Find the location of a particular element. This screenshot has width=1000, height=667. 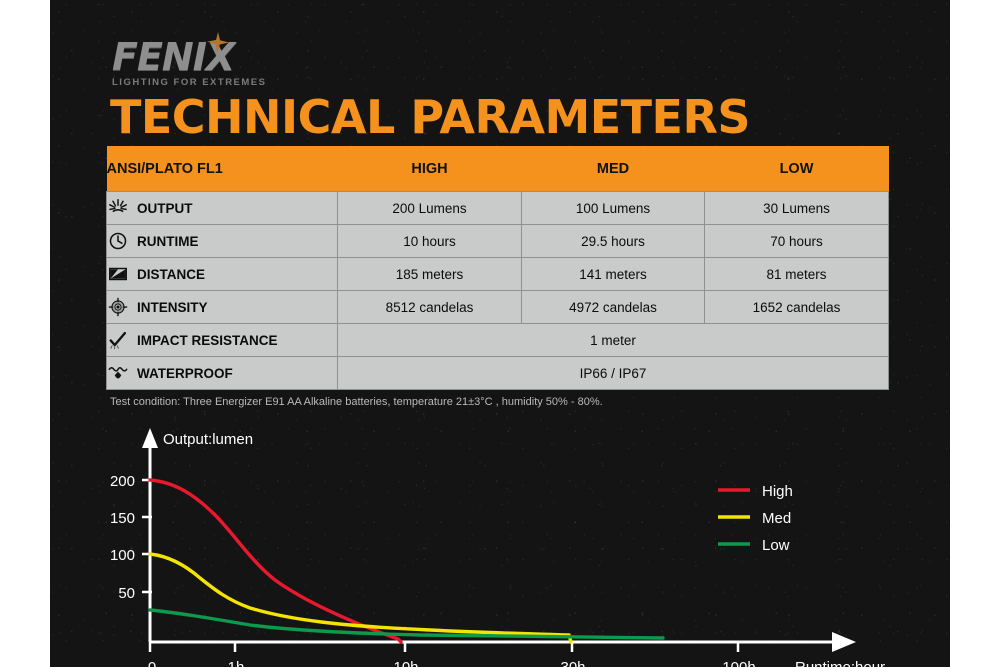

series-line-high is located at coordinates (275, 561).